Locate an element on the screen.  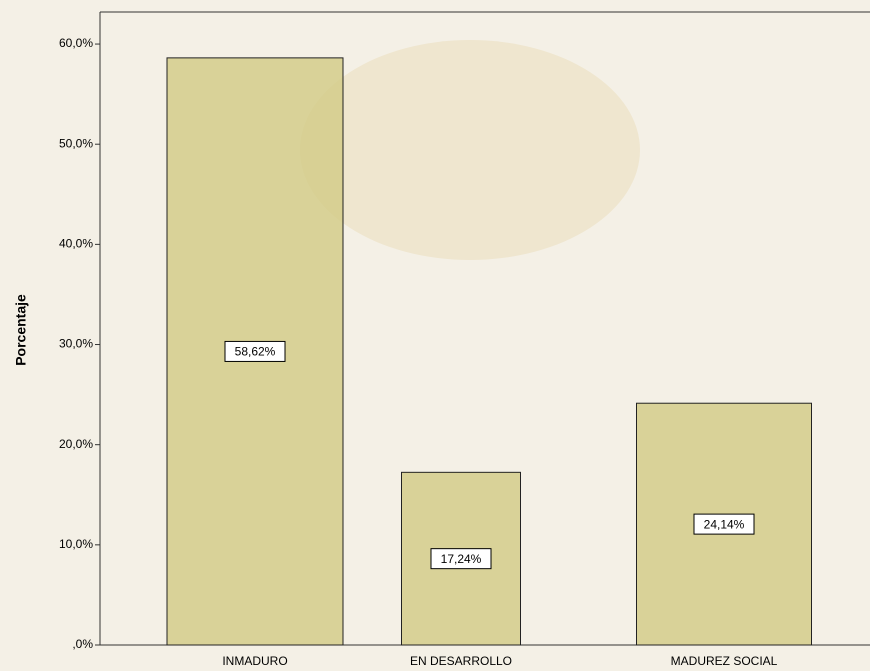
y-tick-label: 20,0% is located at coordinates (76, 444).